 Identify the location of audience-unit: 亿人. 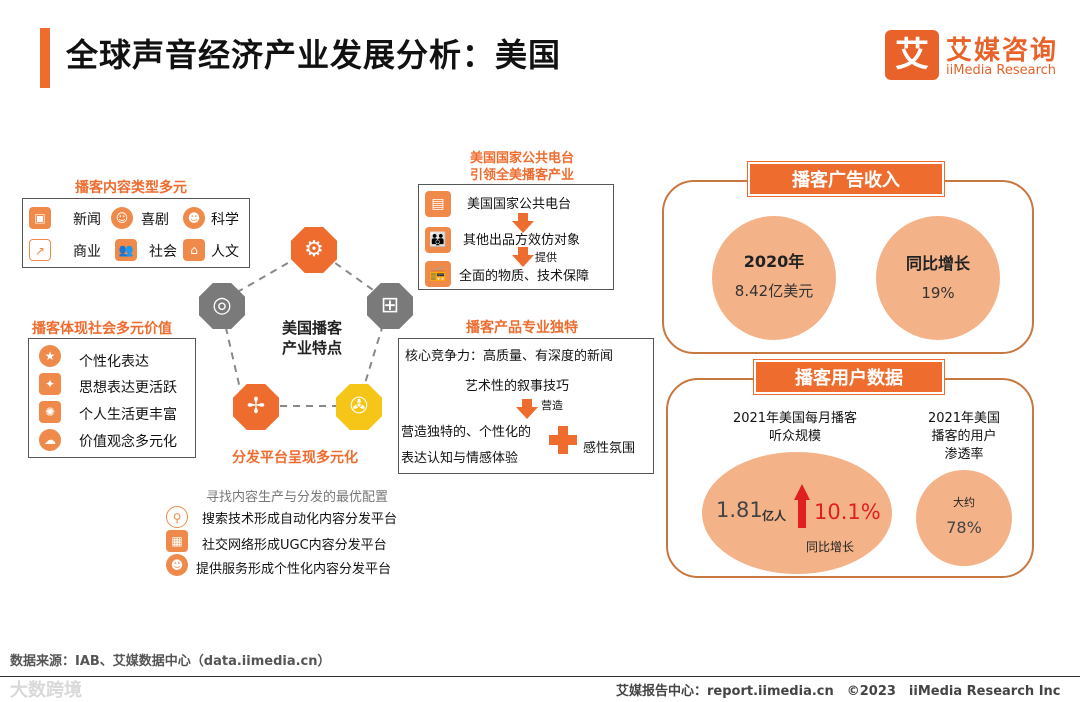
(774, 516).